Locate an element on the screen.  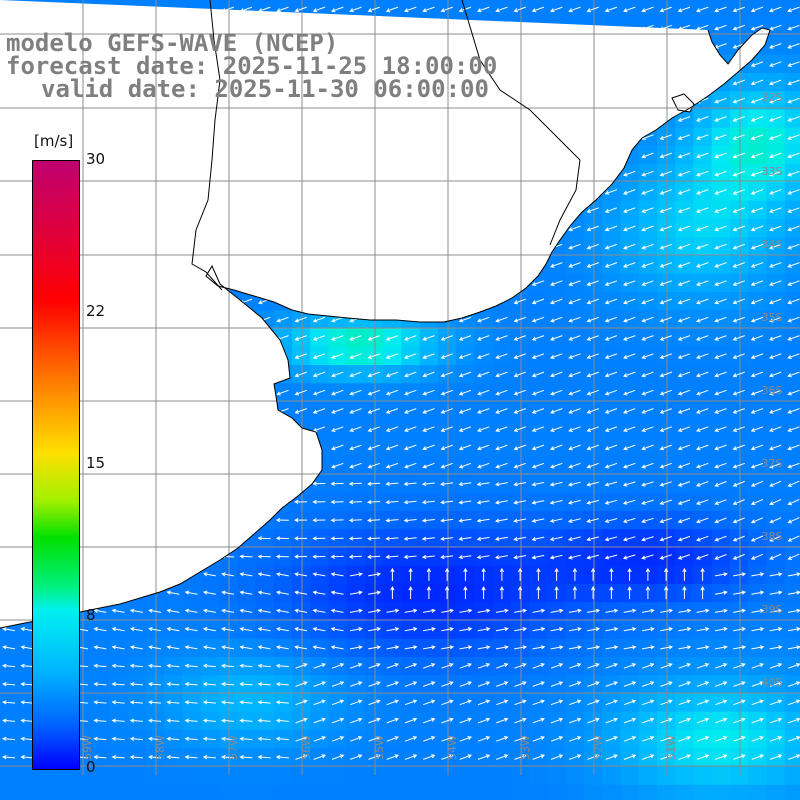
wave-cell-1924 is located at coordinates (593, 792).